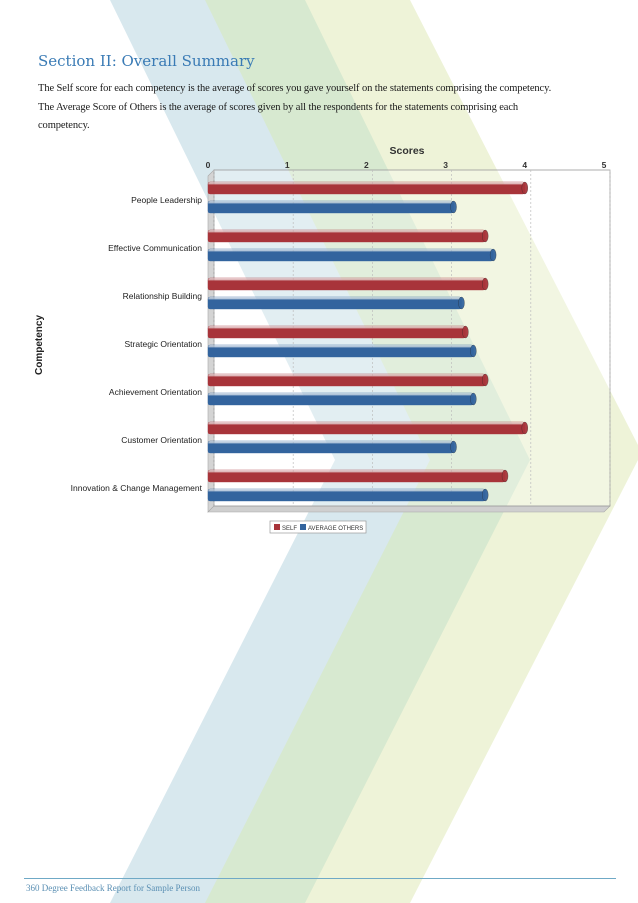 The width and height of the screenshot is (638, 903). What do you see at coordinates (161, 440) in the screenshot?
I see `category-label: Customer Orientation` at bounding box center [161, 440].